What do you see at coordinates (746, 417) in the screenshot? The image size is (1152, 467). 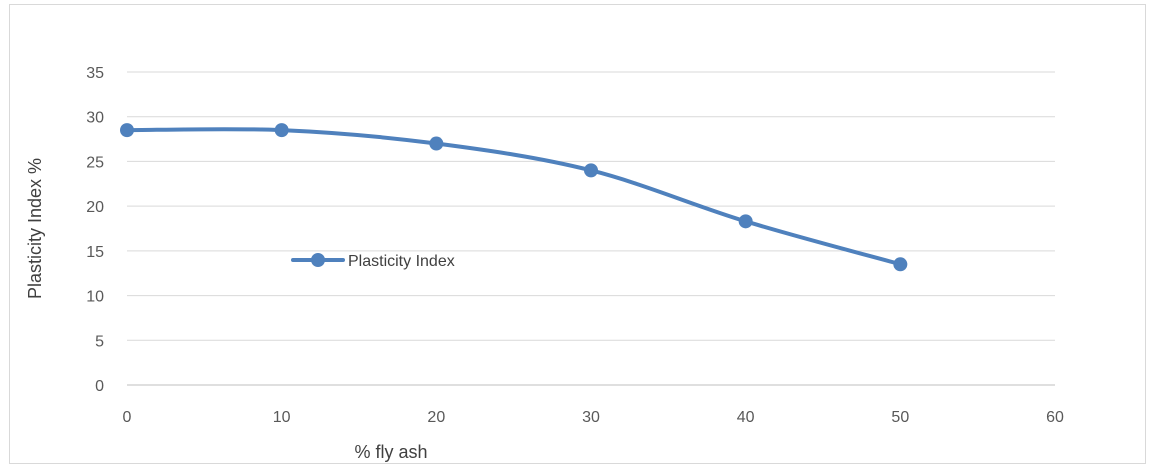 I see `x-tick-label: 40` at bounding box center [746, 417].